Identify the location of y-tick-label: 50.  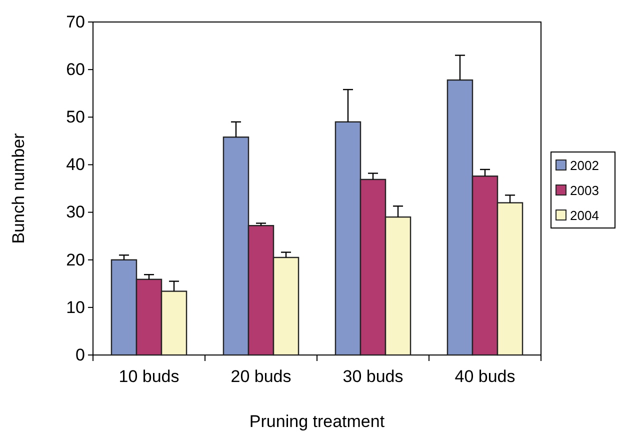
(75, 117).